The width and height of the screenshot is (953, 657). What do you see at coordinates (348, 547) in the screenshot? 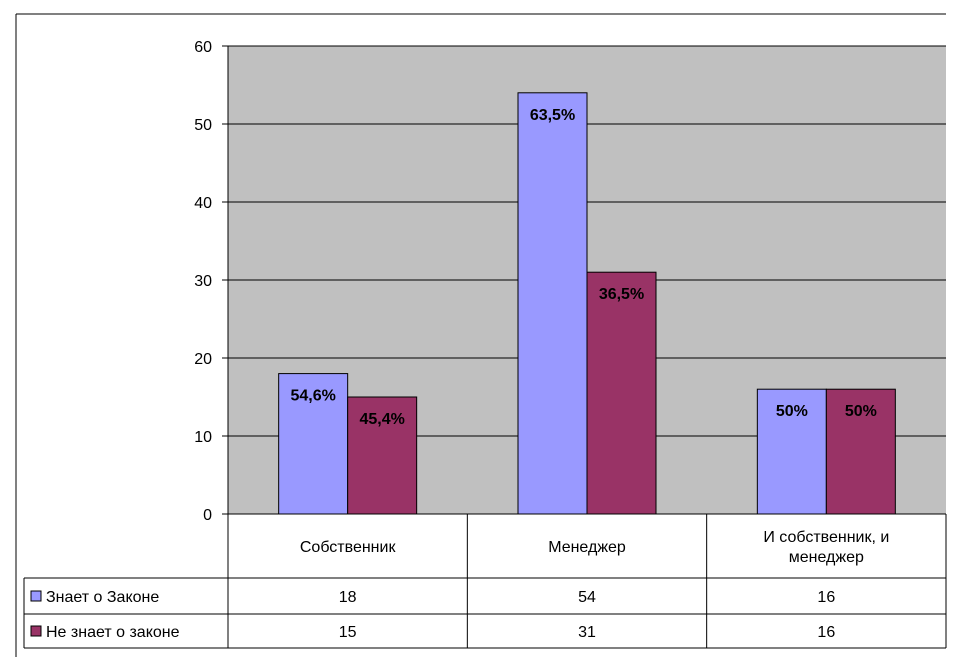
I see `category-label: Собственник` at bounding box center [348, 547].